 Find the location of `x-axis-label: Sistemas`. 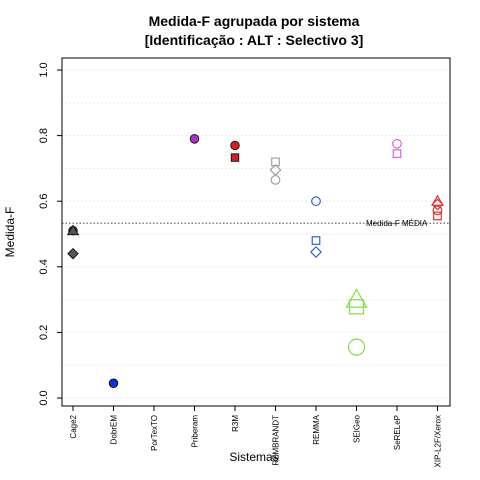

x-axis-label: Sistemas is located at coordinates (253, 457).